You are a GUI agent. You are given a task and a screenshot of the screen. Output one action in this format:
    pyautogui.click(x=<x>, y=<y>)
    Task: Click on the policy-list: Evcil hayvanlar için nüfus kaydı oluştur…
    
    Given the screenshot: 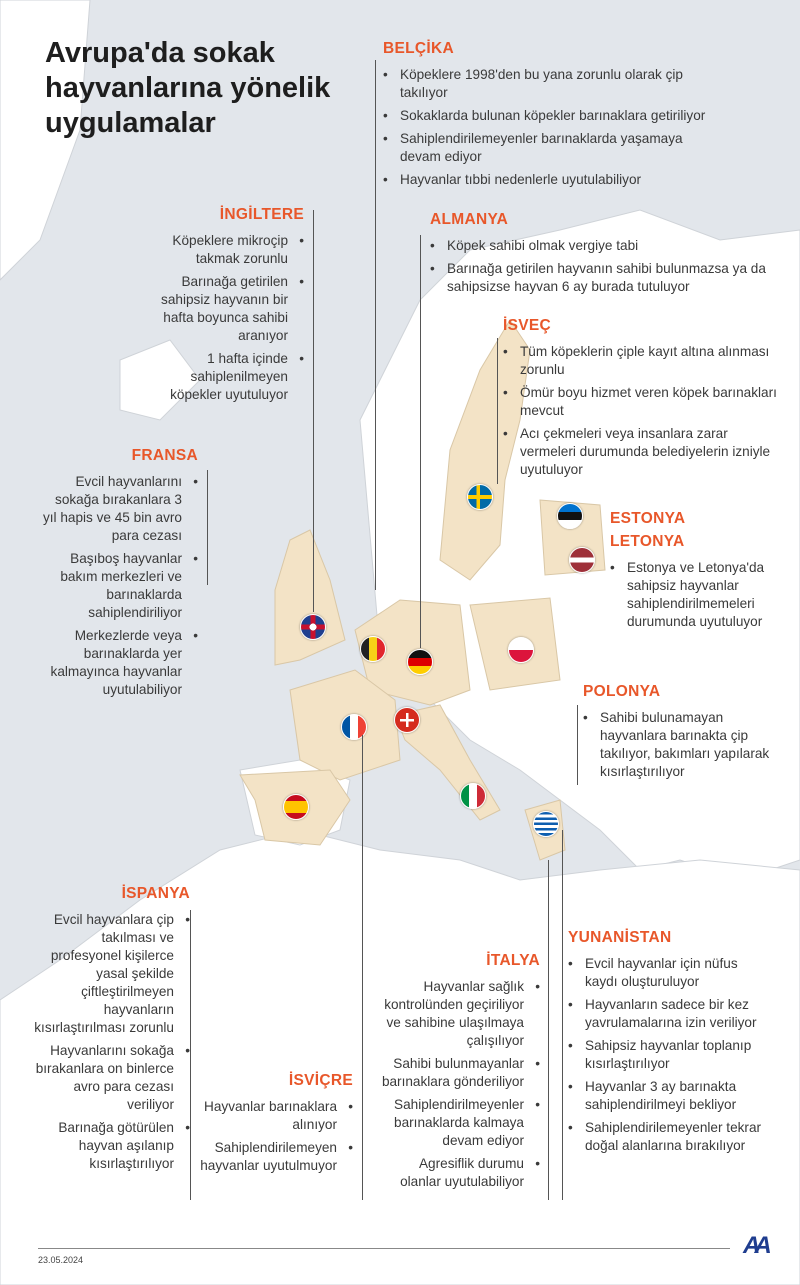 What is the action you would take?
    pyautogui.click(x=670, y=1055)
    